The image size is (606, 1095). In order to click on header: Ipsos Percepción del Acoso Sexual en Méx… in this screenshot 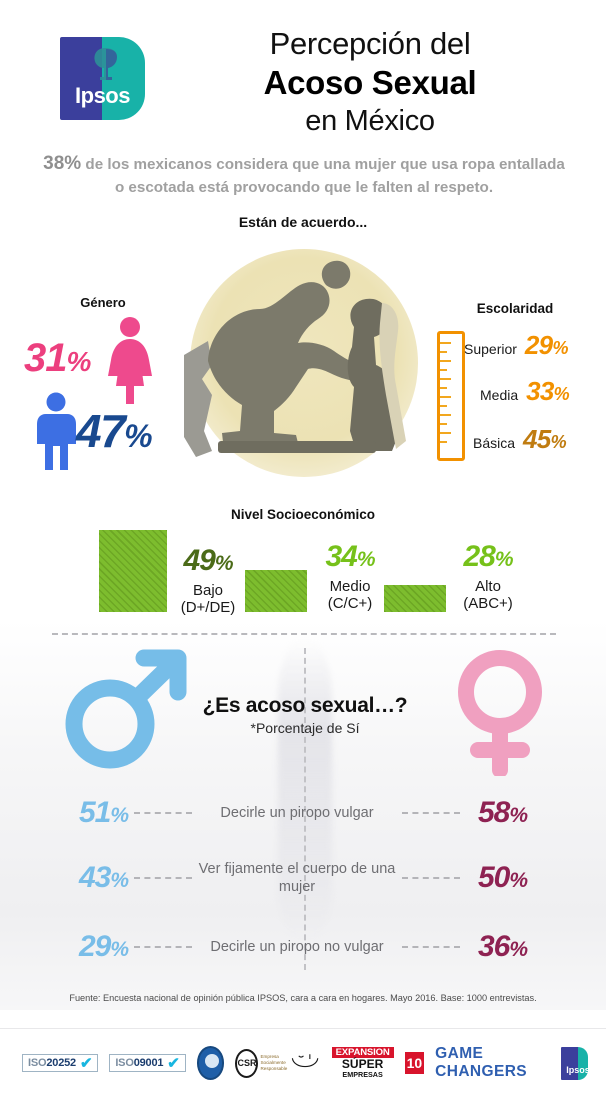, I will do `click(303, 75)`.